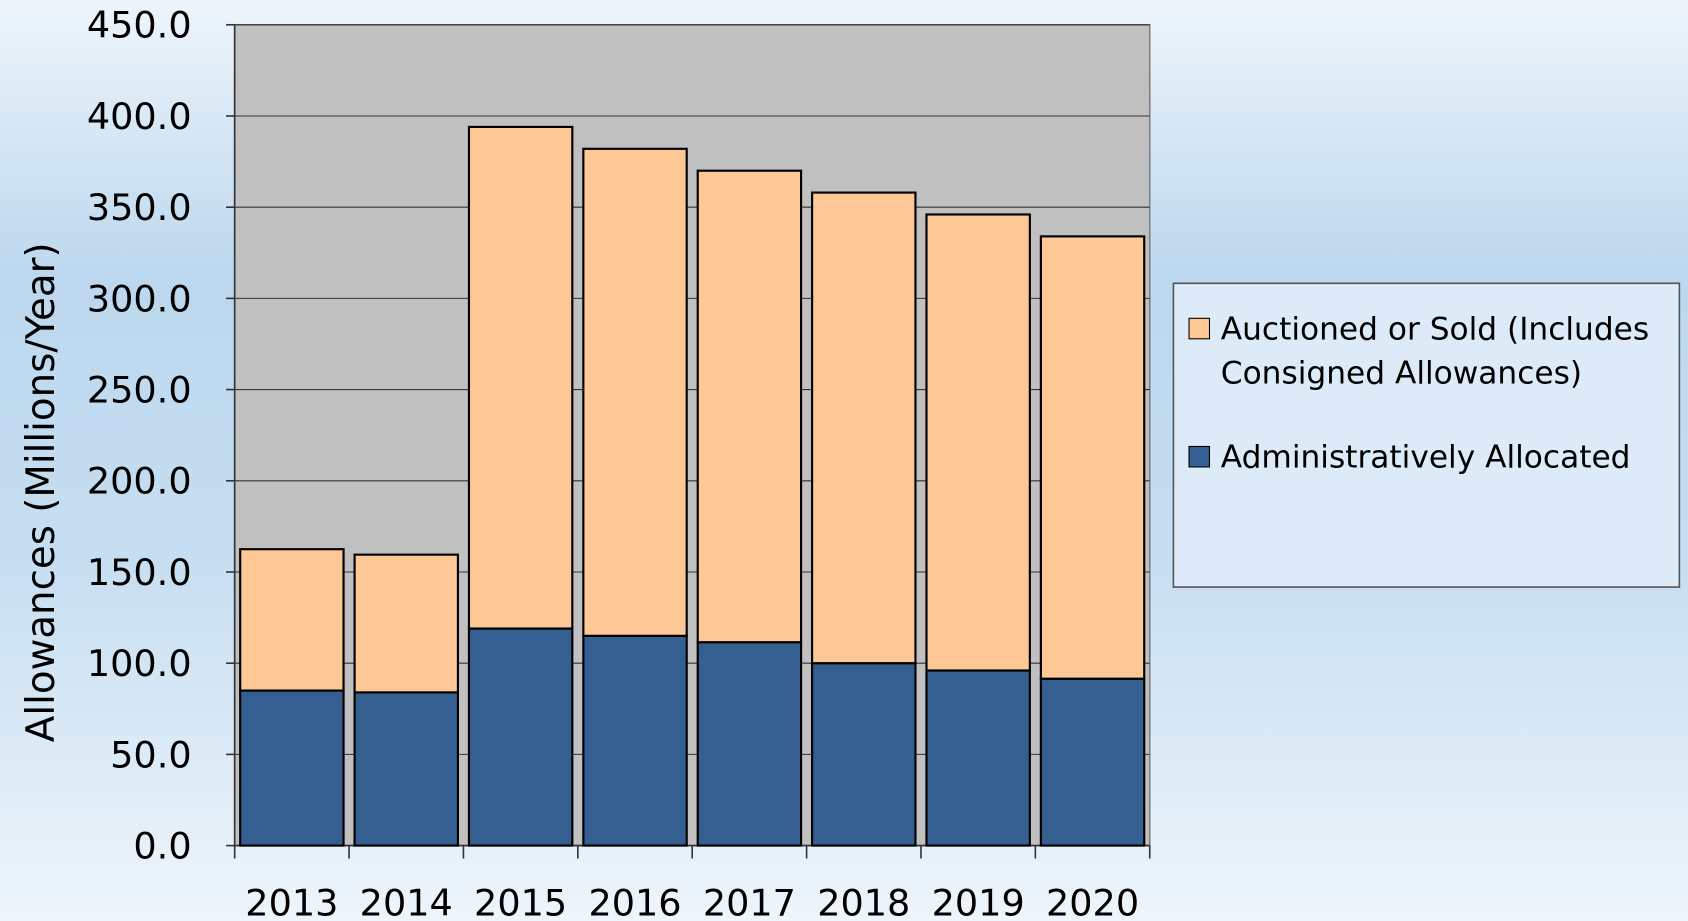  I want to click on legend-frame, so click(1426, 435).